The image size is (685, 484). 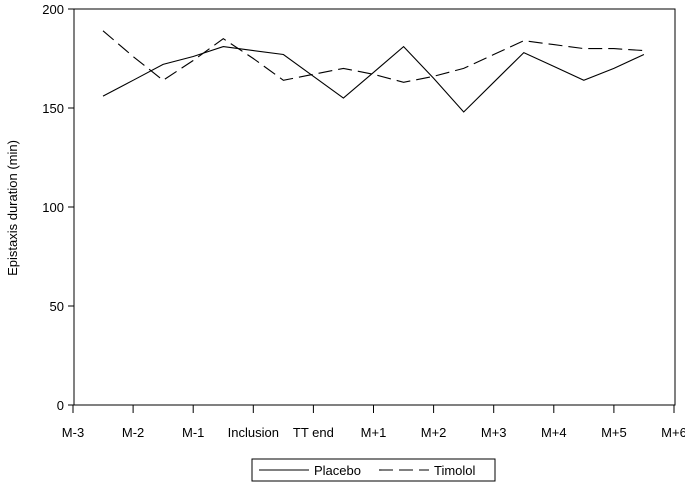 I want to click on y-tick-label: 0, so click(x=60, y=405).